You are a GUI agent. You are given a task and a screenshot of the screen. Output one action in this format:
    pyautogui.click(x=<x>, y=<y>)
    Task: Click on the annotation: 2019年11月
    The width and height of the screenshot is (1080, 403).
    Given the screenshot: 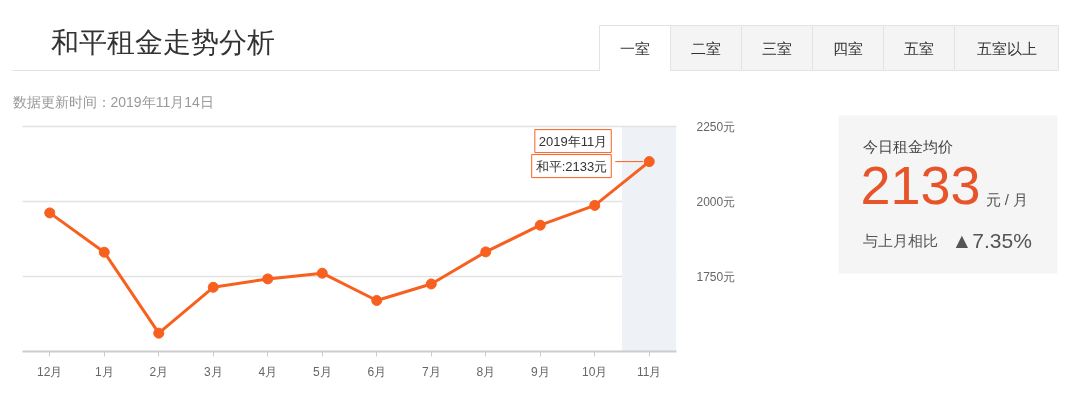 What is the action you would take?
    pyautogui.click(x=573, y=141)
    